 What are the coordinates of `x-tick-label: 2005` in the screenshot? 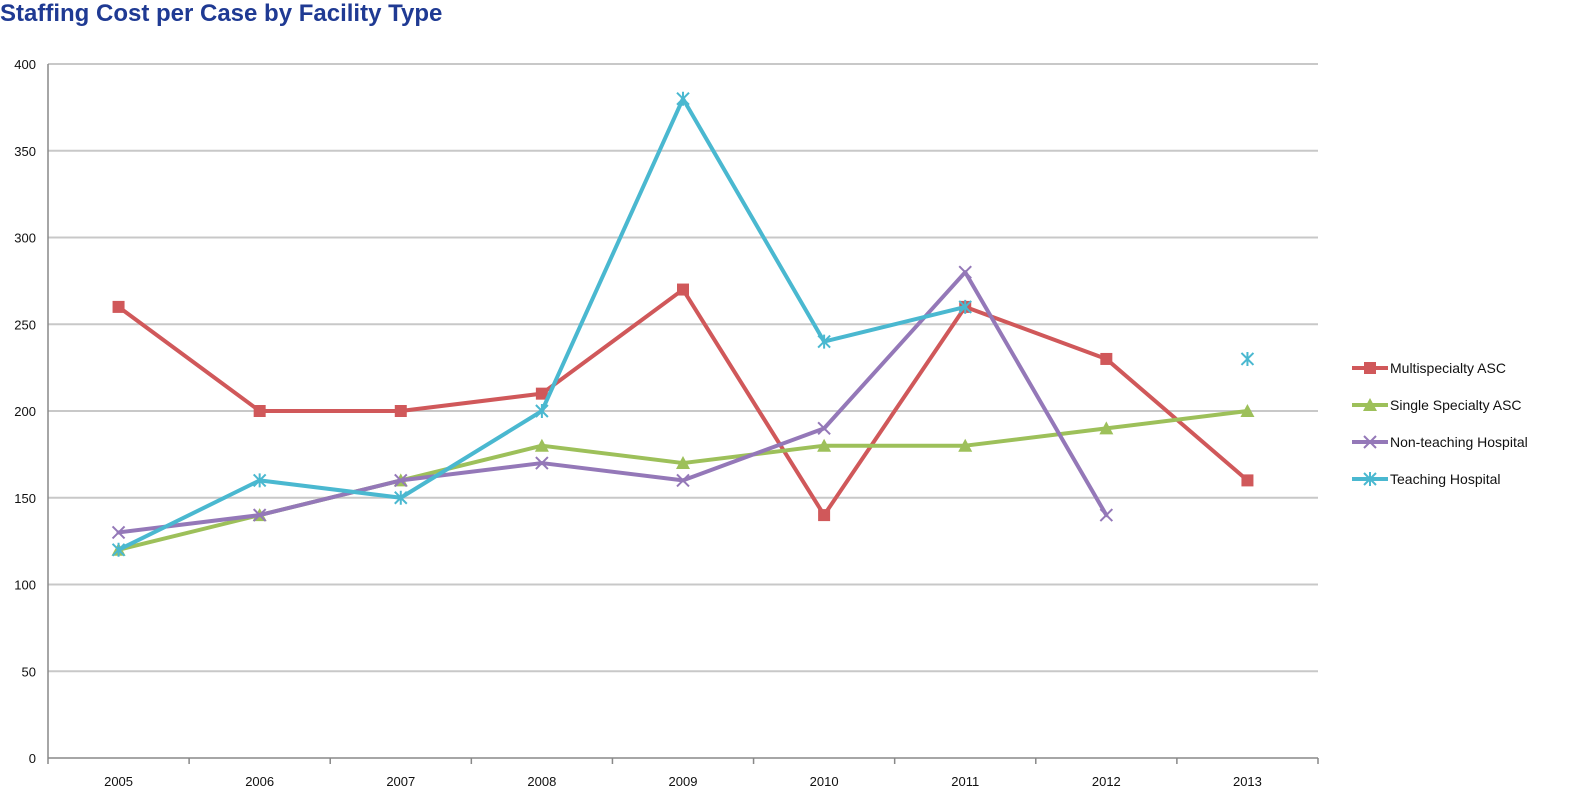 It's located at (118, 781).